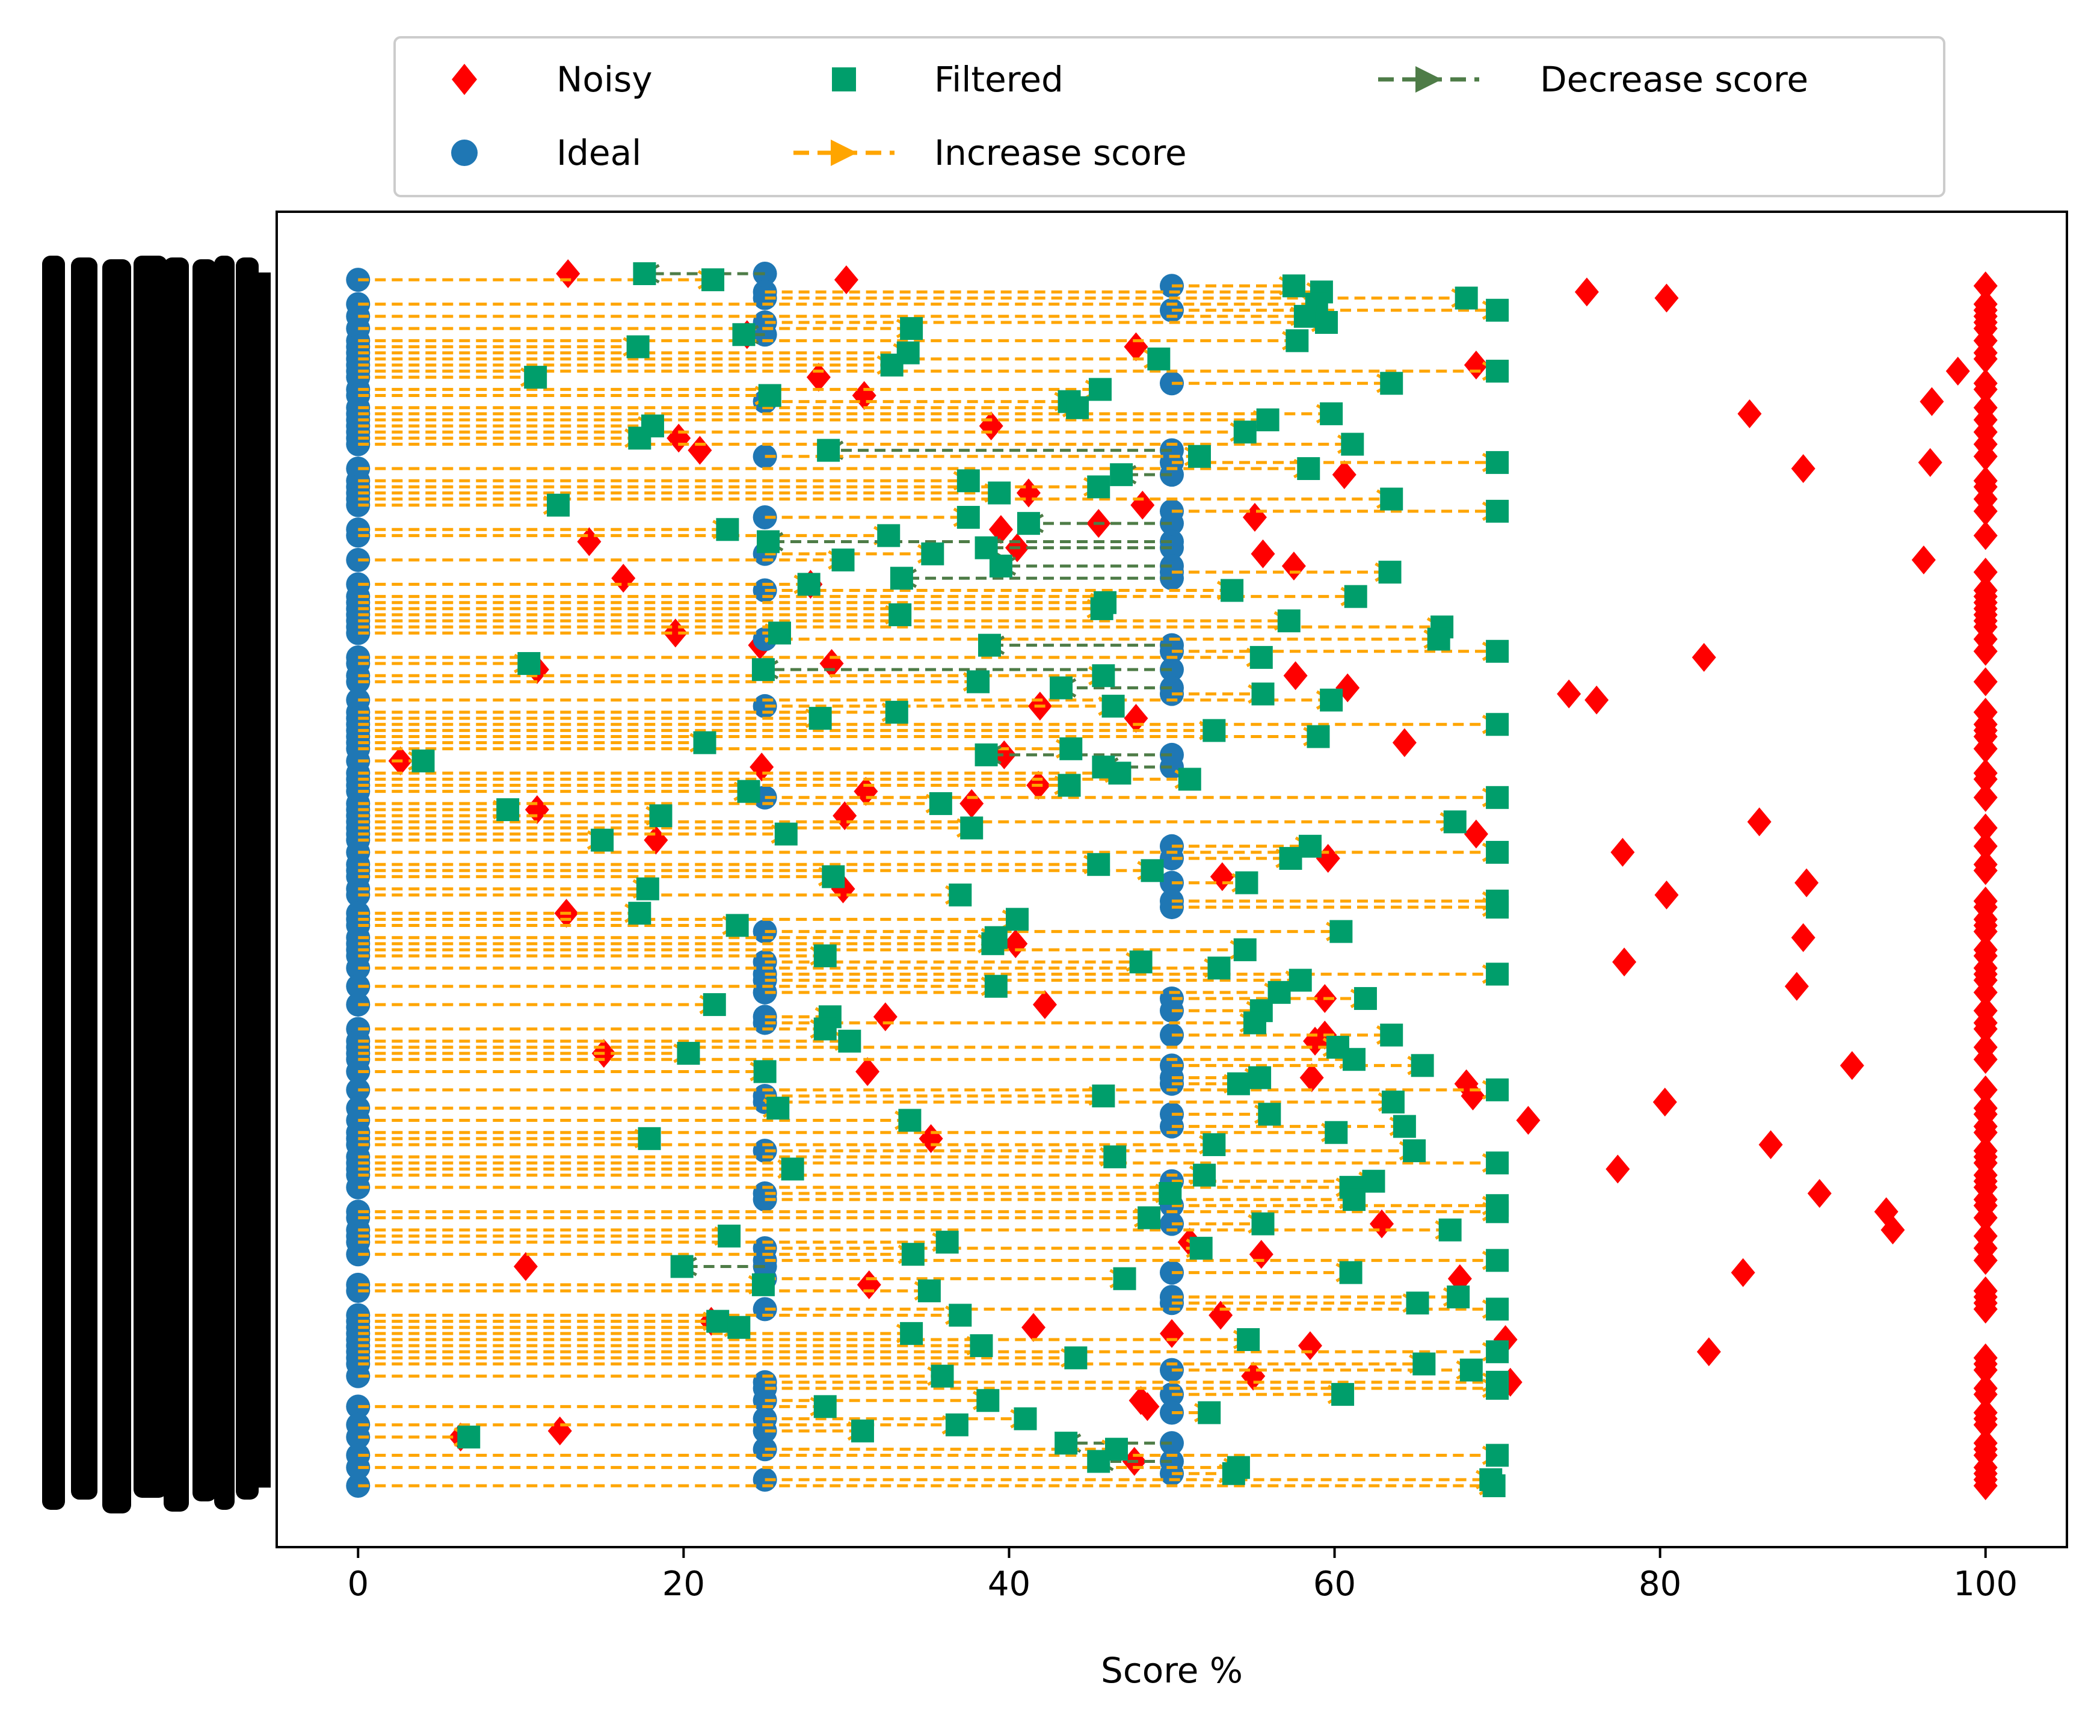  What do you see at coordinates (604, 80) in the screenshot?
I see `legend-label: Noisy` at bounding box center [604, 80].